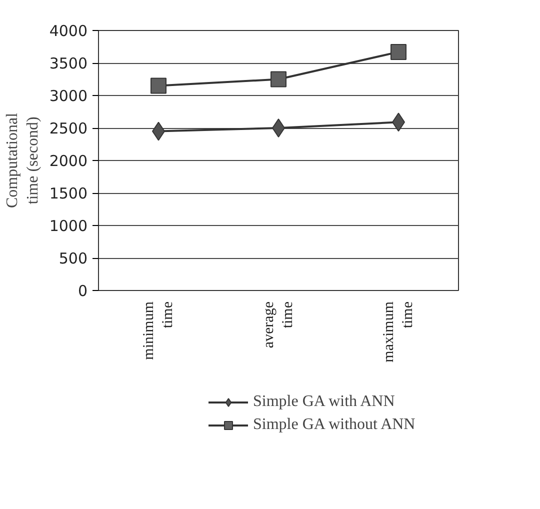 This screenshot has height=509, width=540. I want to click on y-tick-label: 0, so click(83, 291).